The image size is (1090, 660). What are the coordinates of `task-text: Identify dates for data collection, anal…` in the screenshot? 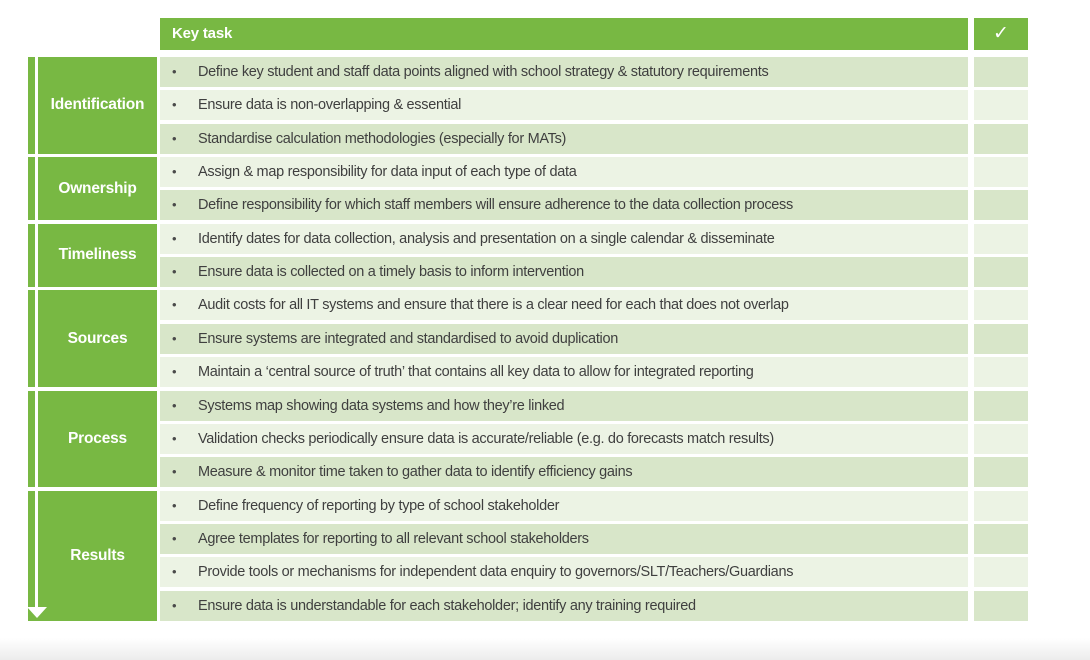 It's located at (486, 238).